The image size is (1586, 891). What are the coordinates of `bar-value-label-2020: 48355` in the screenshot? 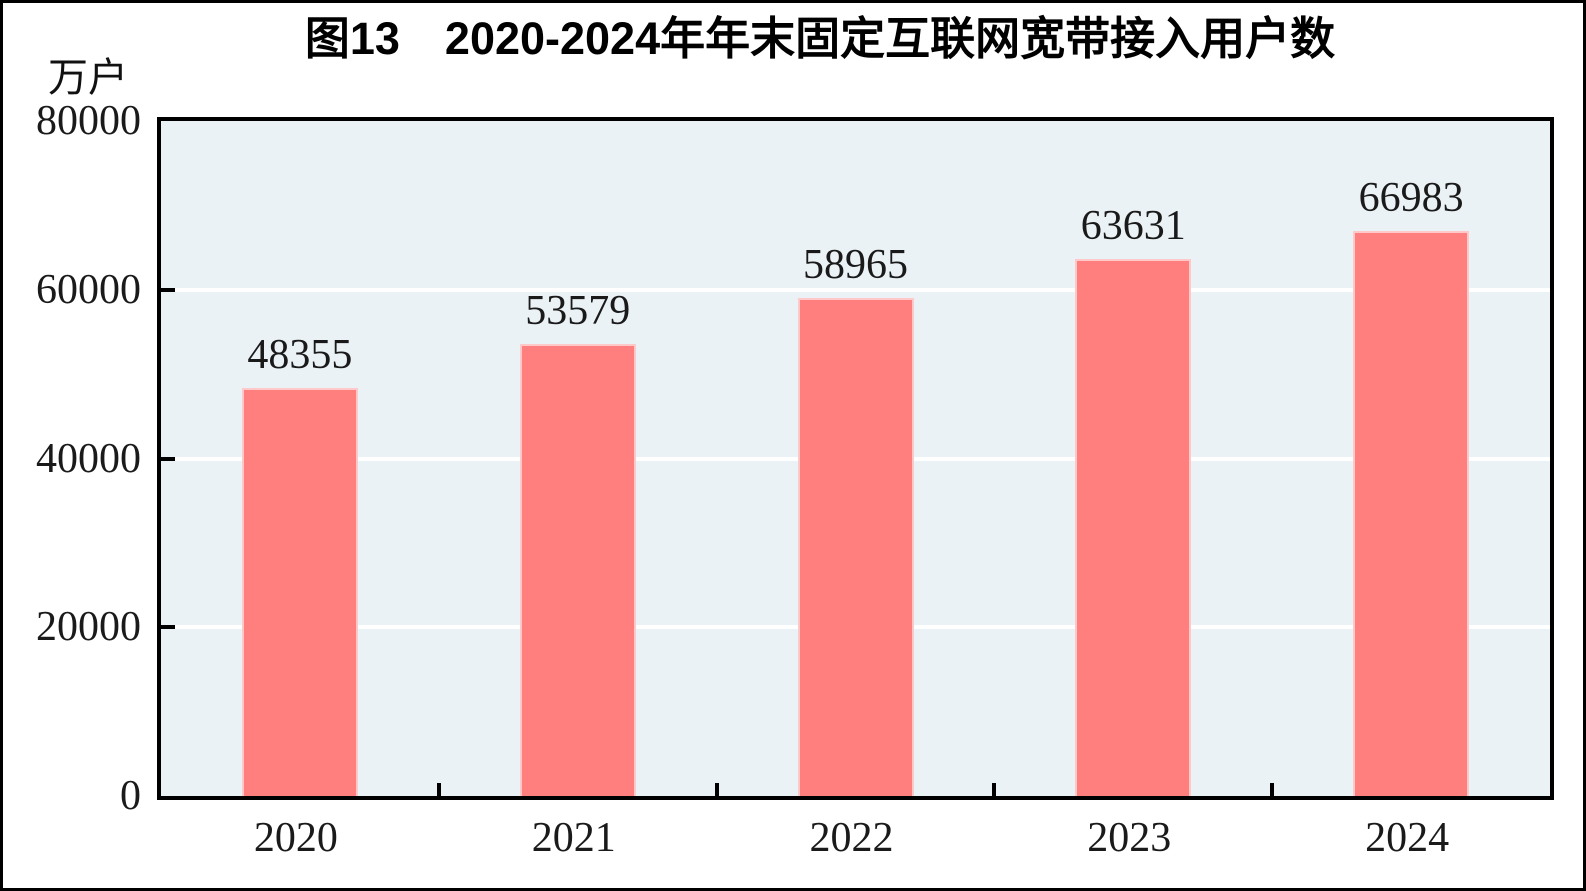 It's located at (300, 355).